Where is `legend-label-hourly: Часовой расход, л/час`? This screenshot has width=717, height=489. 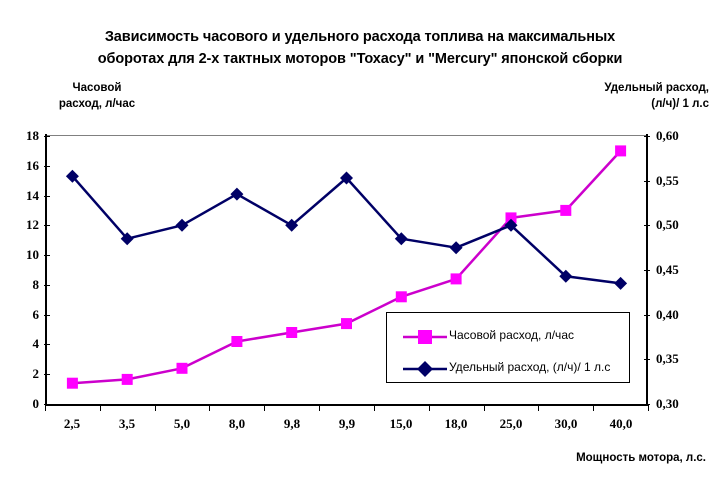 legend-label-hourly: Часовой расход, л/час is located at coordinates (511, 335).